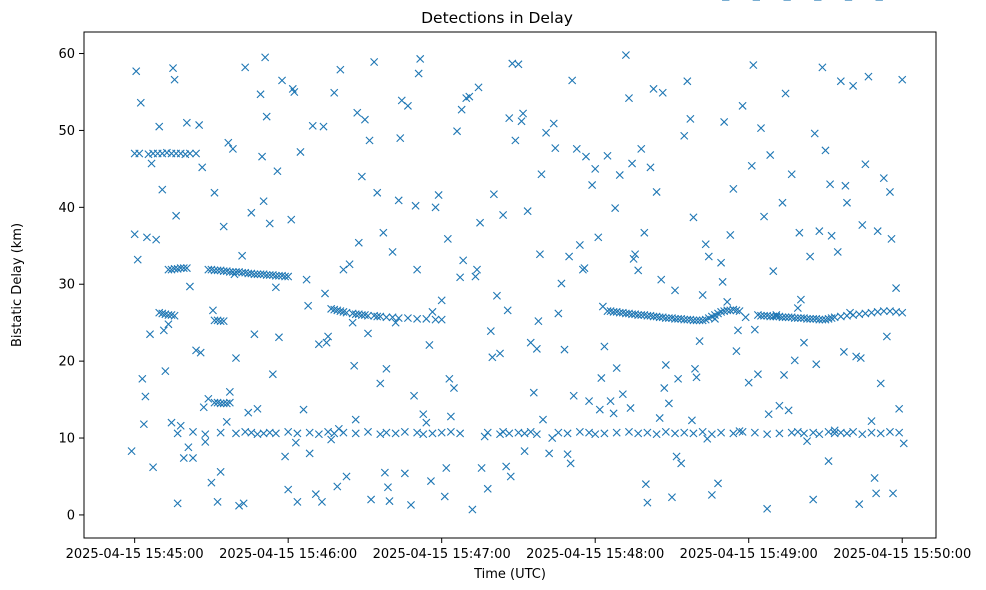  What do you see at coordinates (220, 321) in the screenshot?
I see `data-point-track-25km-short` at bounding box center [220, 321].